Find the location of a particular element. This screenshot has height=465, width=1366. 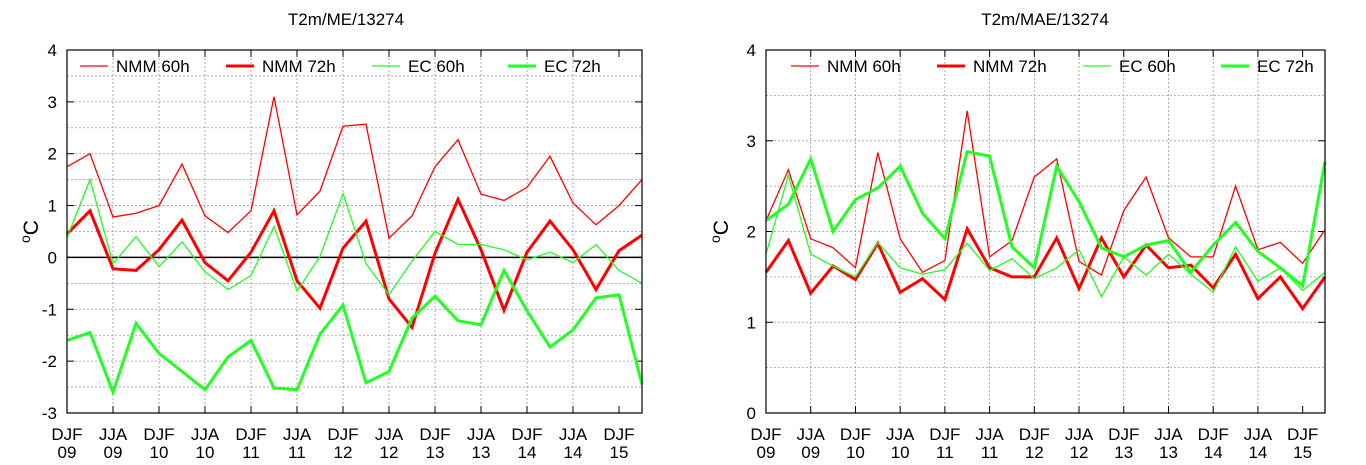

y-tick-label: -2 is located at coordinates (49, 361).